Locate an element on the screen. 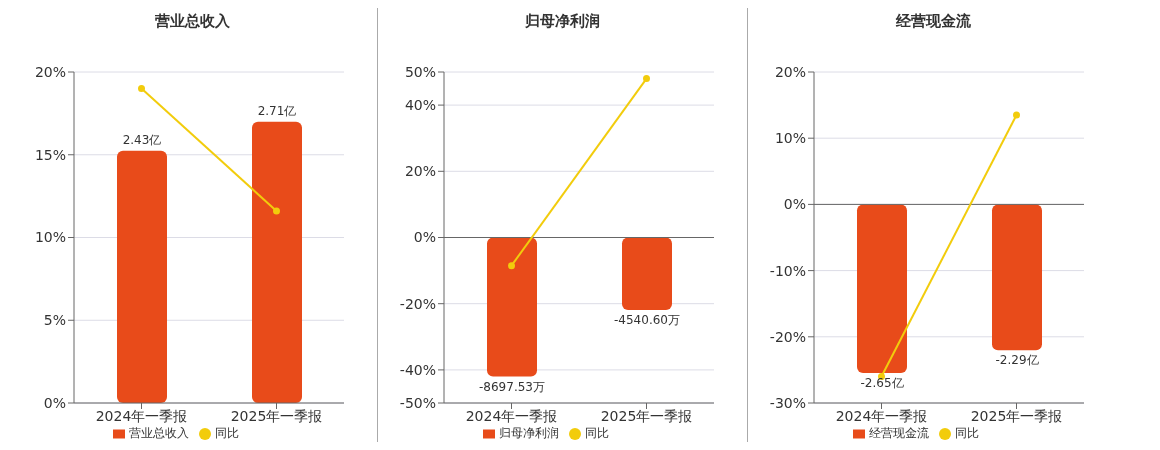 This screenshot has height=450, width=1160. data-label: 2.71亿 is located at coordinates (277, 110).